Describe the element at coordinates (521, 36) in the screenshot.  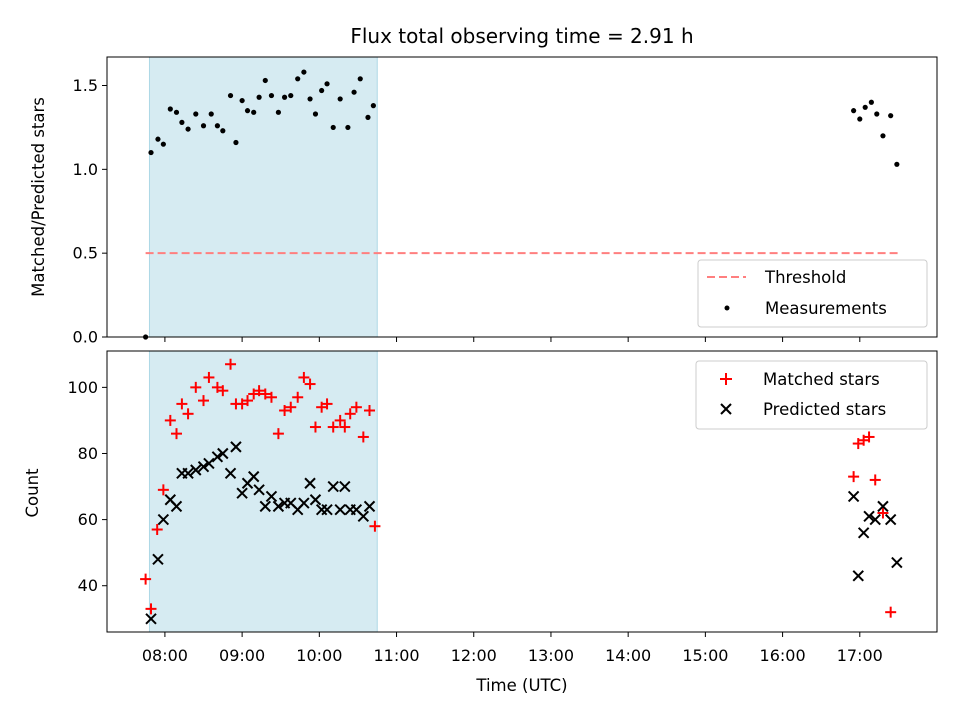
I see `chart-title: Flux total observing time = 2.91 h` at that location.